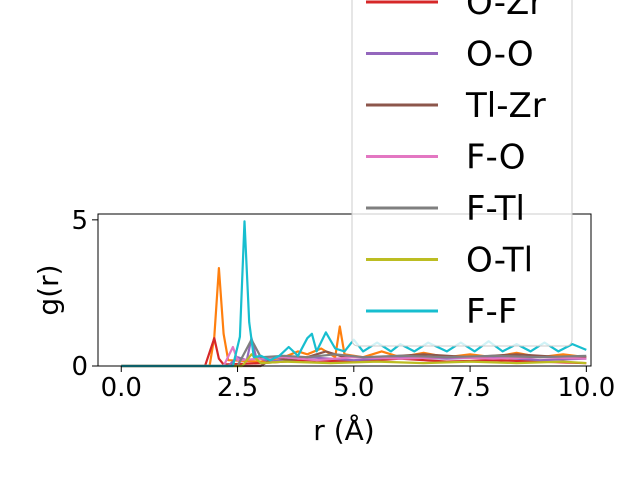  Describe the element at coordinates (495, 209) in the screenshot. I see `legend-label: F-Tl` at that location.